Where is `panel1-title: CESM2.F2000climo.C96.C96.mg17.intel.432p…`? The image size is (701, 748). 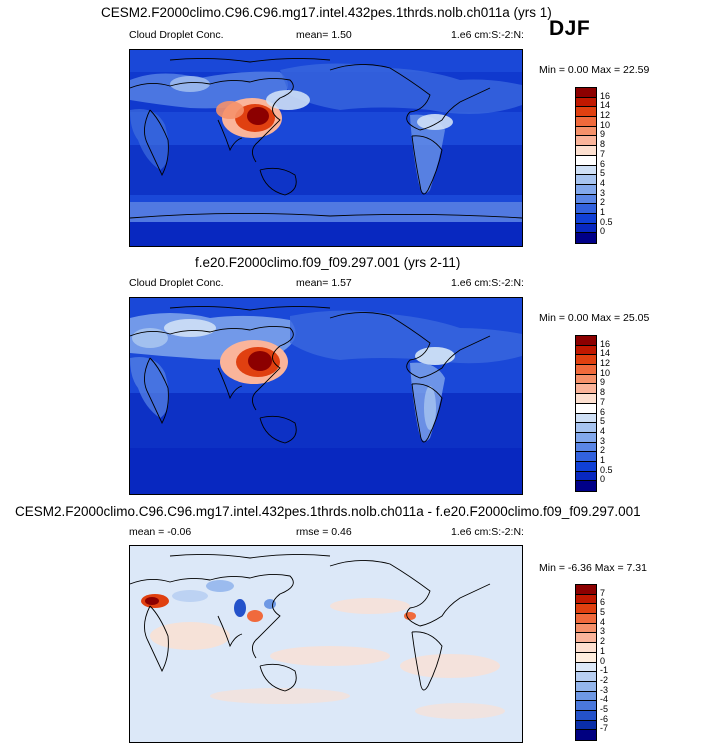 panel1-title: CESM2.F2000climo.C96.C96.mg17.intel.432p… is located at coordinates (326, 12).